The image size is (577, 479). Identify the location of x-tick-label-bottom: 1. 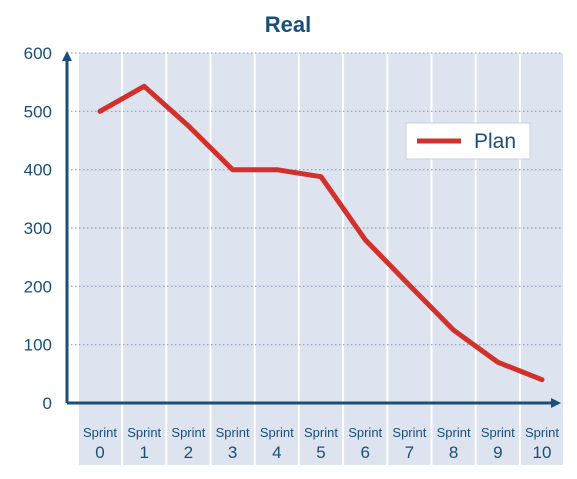
(143, 452).